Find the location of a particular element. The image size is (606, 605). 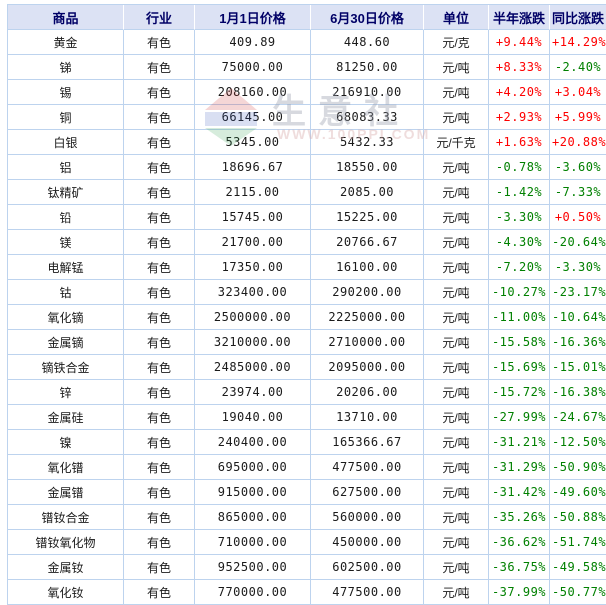

product-cell: 铝 is located at coordinates (66, 167).